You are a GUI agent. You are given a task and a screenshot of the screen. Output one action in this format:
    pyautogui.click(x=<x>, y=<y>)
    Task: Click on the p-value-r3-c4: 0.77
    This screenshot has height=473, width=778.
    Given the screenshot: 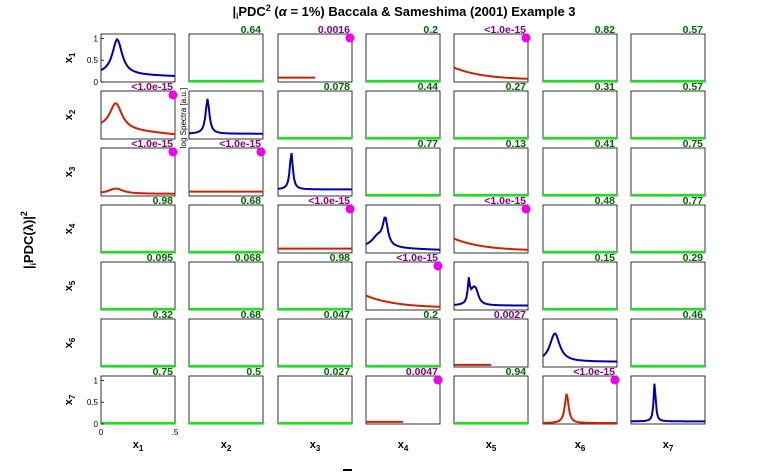 What is the action you would take?
    pyautogui.click(x=428, y=144)
    